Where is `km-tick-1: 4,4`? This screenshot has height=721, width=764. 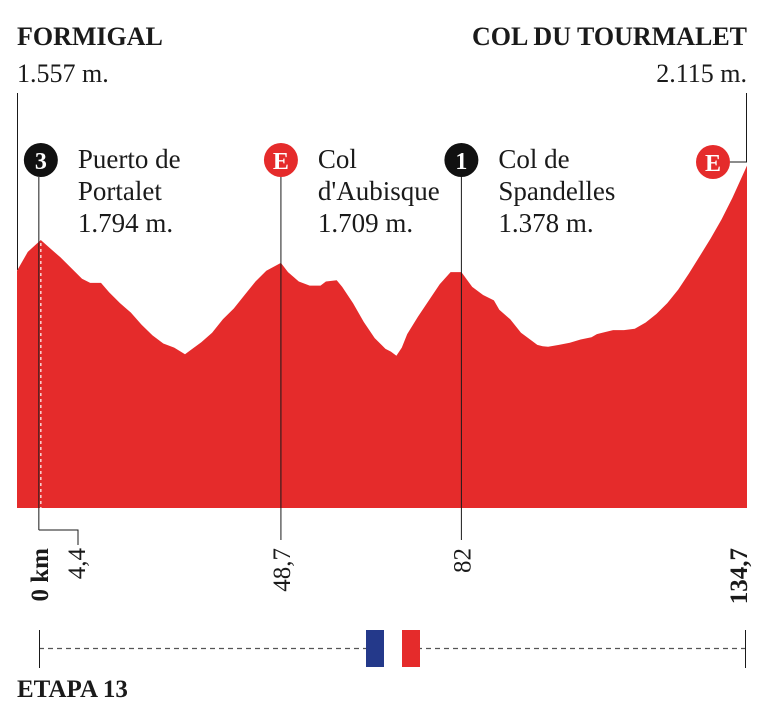
km-tick-1: 4,4 is located at coordinates (77, 564).